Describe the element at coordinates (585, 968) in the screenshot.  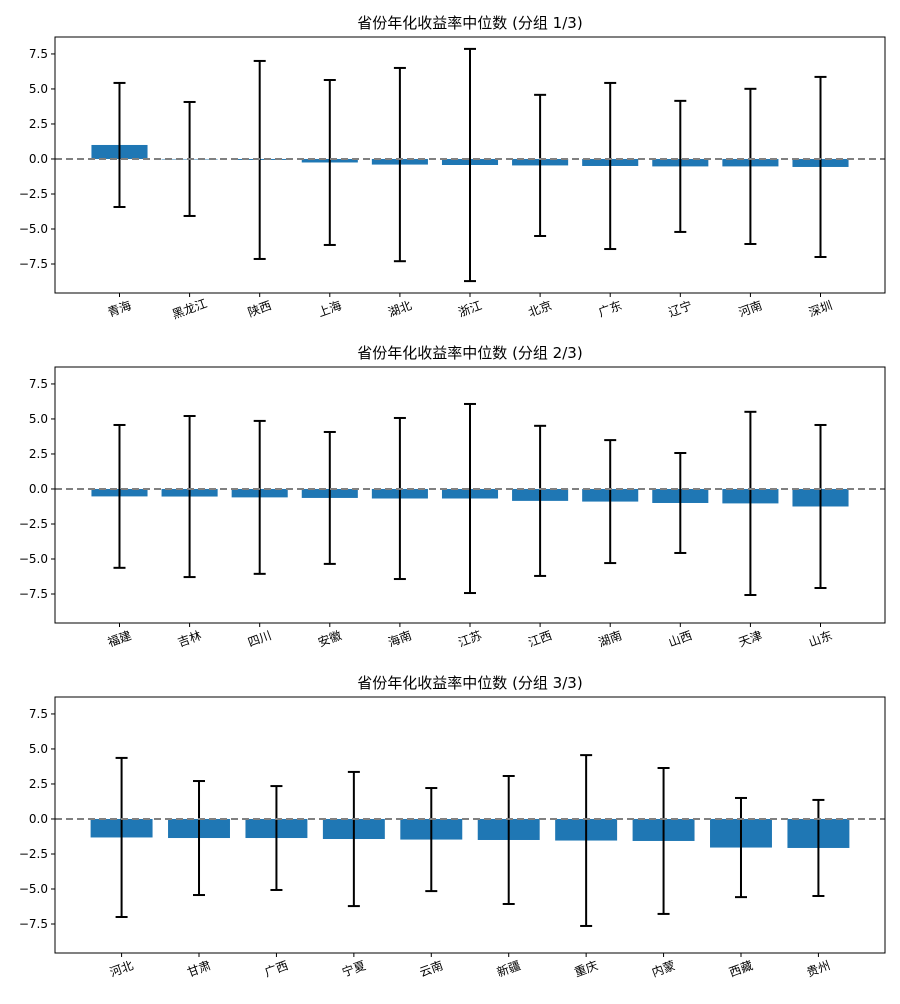
I see `x-tick-label: 重庆` at that location.